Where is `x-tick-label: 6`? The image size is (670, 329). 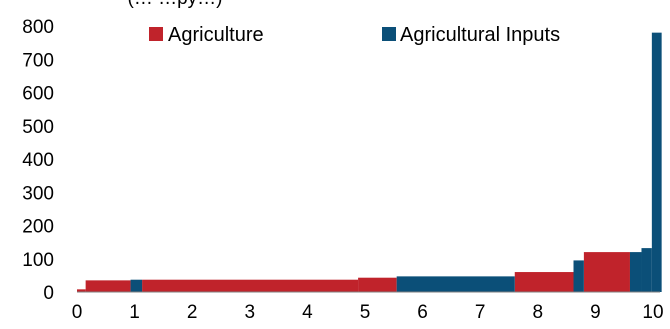 x-tick-label: 6 is located at coordinates (422, 312).